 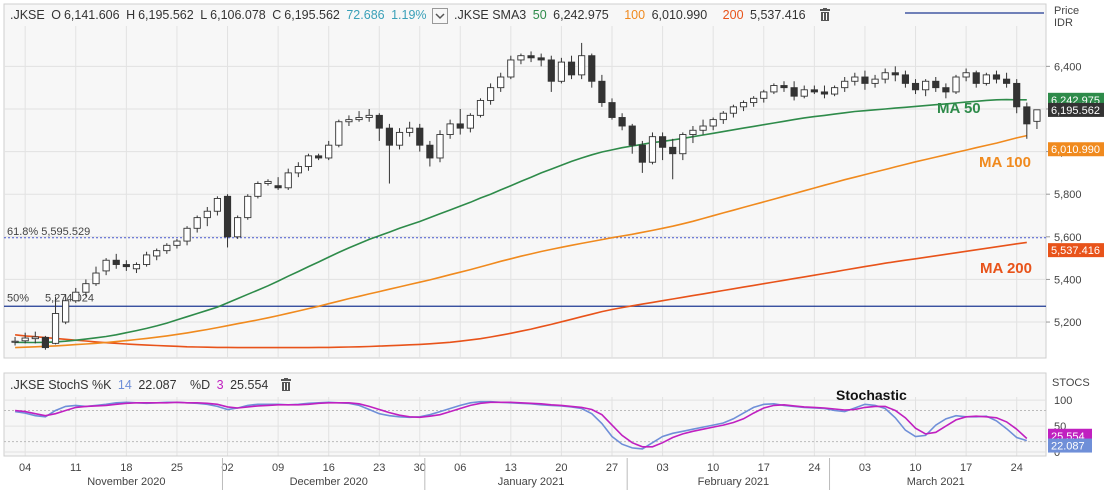 I want to click on date-tick-label: 02, so click(x=227, y=468).